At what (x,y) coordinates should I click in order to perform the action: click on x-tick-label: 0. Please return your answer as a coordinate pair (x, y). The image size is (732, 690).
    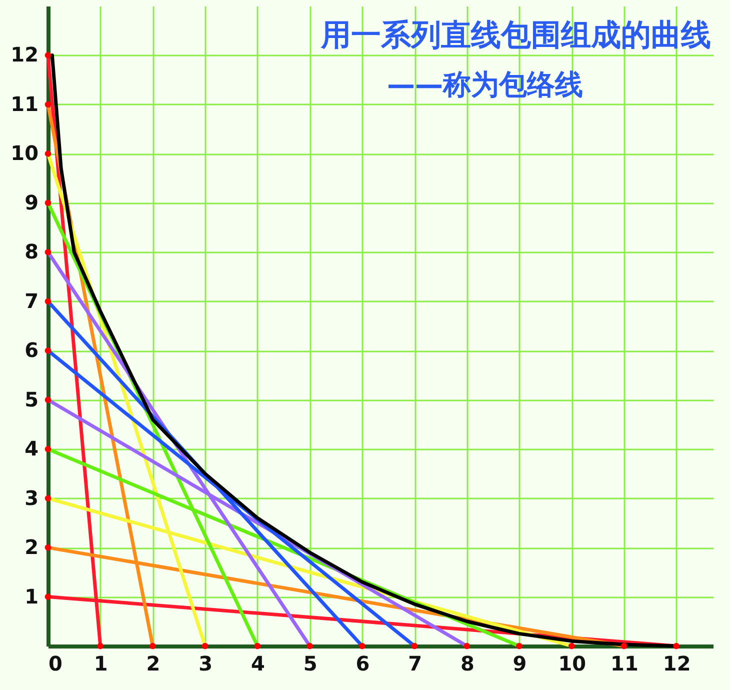
    Looking at the image, I should click on (55, 664).